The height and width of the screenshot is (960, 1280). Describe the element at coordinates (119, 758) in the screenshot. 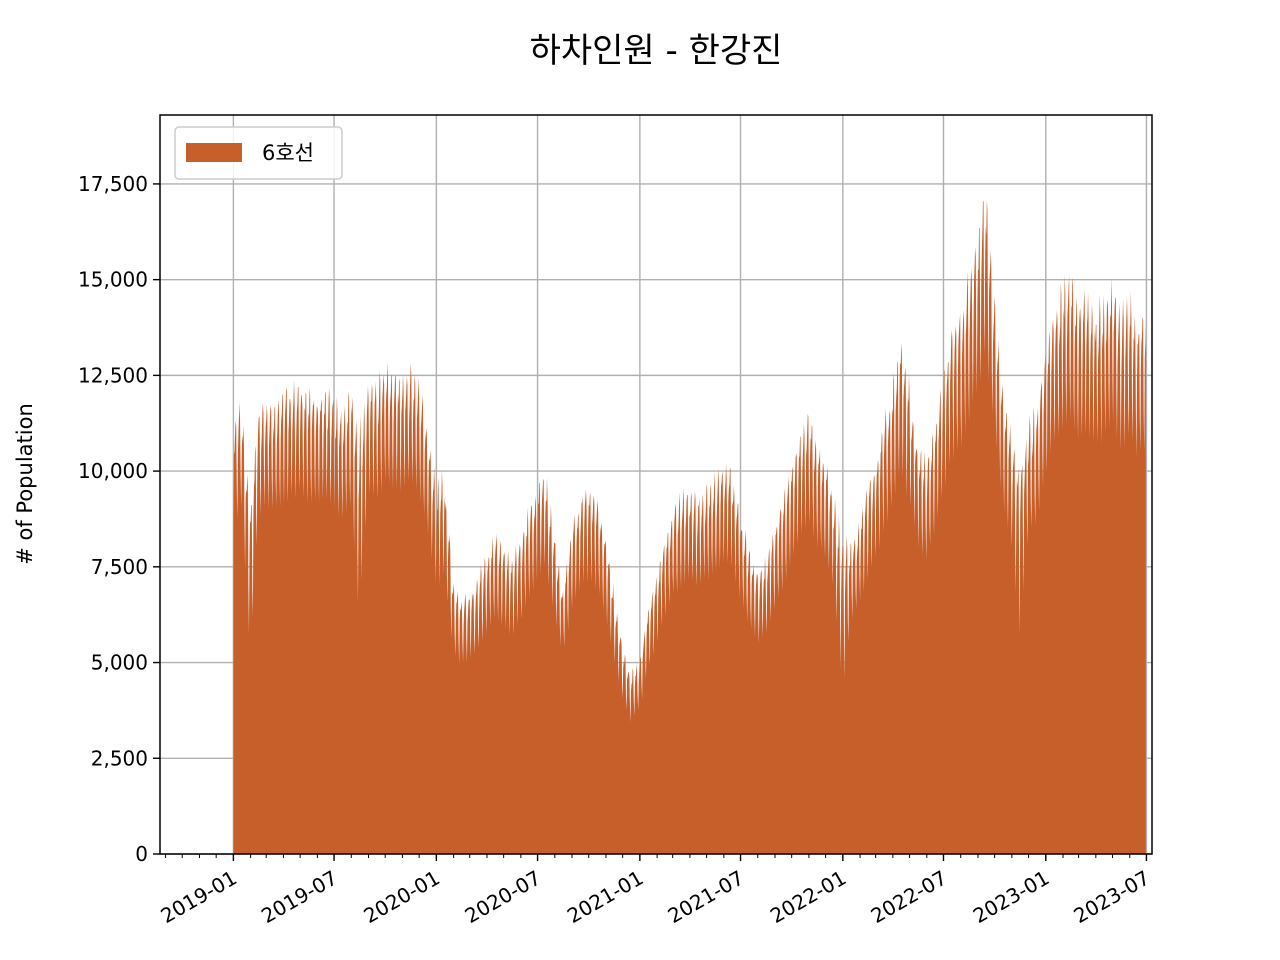

I see `y-tick-label: 2,500` at that location.